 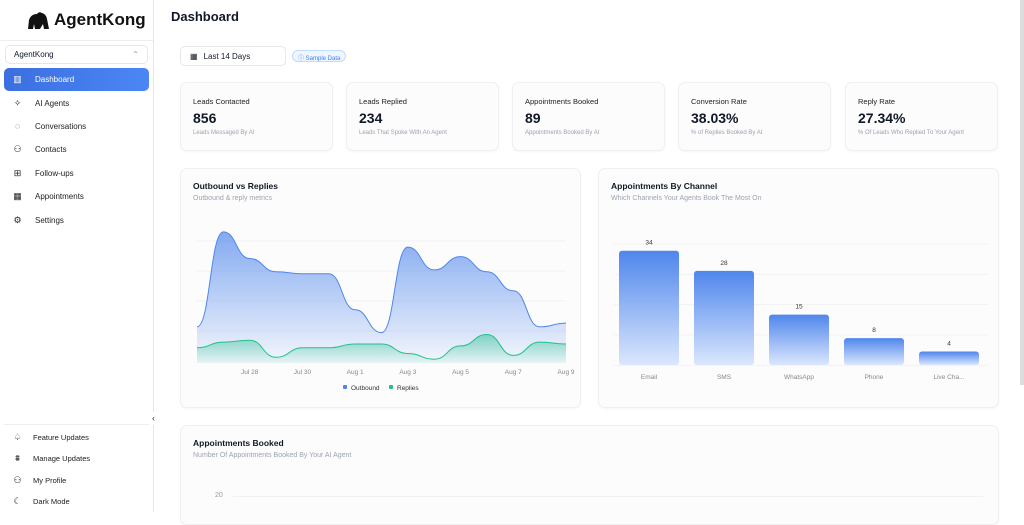 What do you see at coordinates (227, 56) in the screenshot?
I see `date-range-label: Last 14 Days` at bounding box center [227, 56].